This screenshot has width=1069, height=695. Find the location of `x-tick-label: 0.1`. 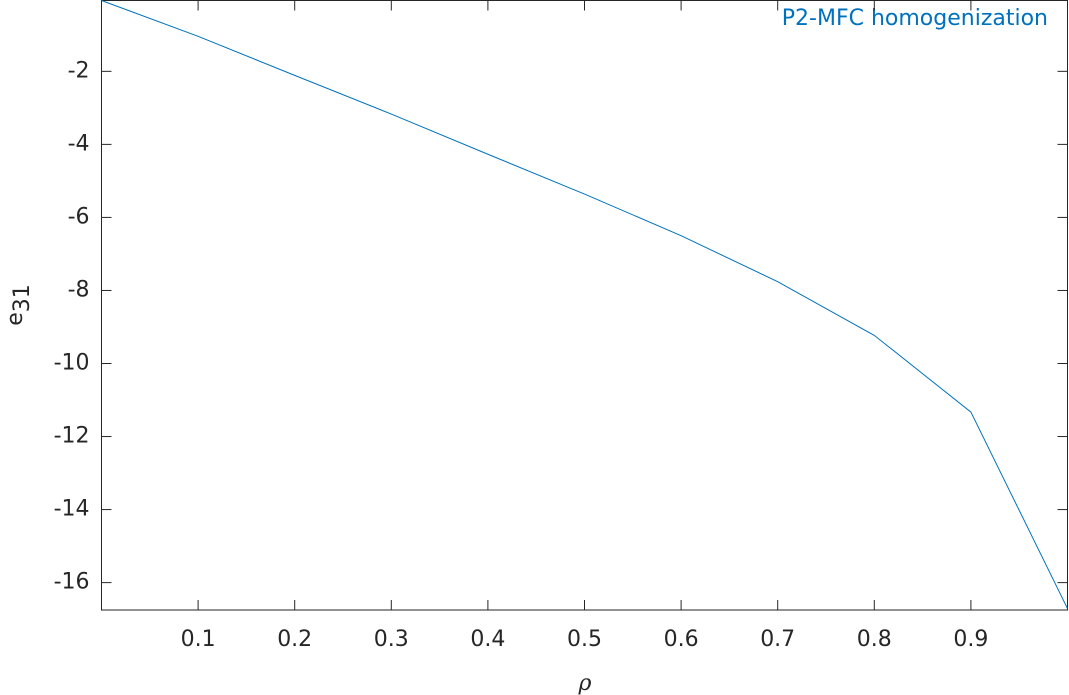

x-tick-label: 0.1 is located at coordinates (198, 639).